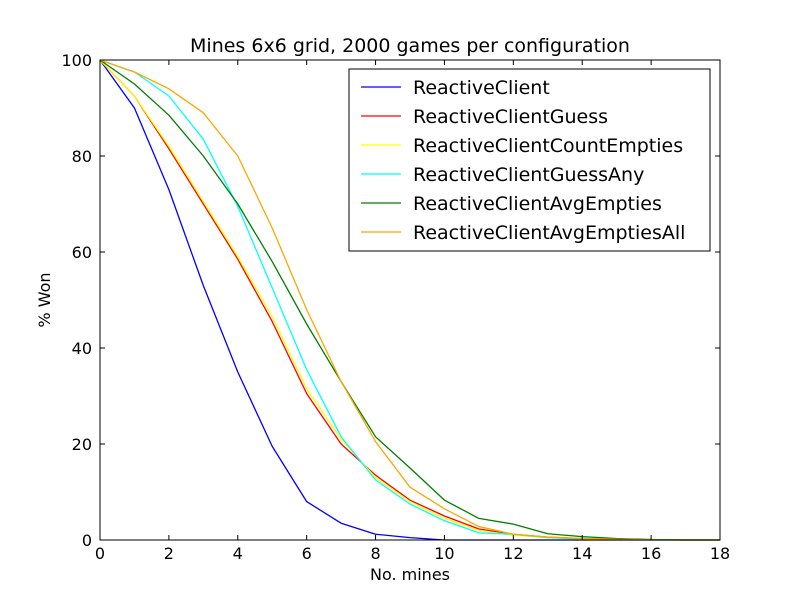 The width and height of the screenshot is (800, 600). What do you see at coordinates (651, 553) in the screenshot?
I see `x-tick-label: 16` at bounding box center [651, 553].